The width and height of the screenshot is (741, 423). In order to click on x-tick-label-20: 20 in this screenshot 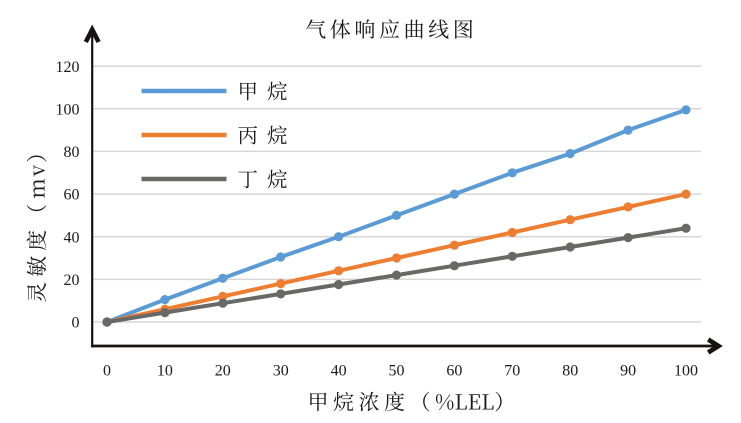, I will do `click(223, 371)`.